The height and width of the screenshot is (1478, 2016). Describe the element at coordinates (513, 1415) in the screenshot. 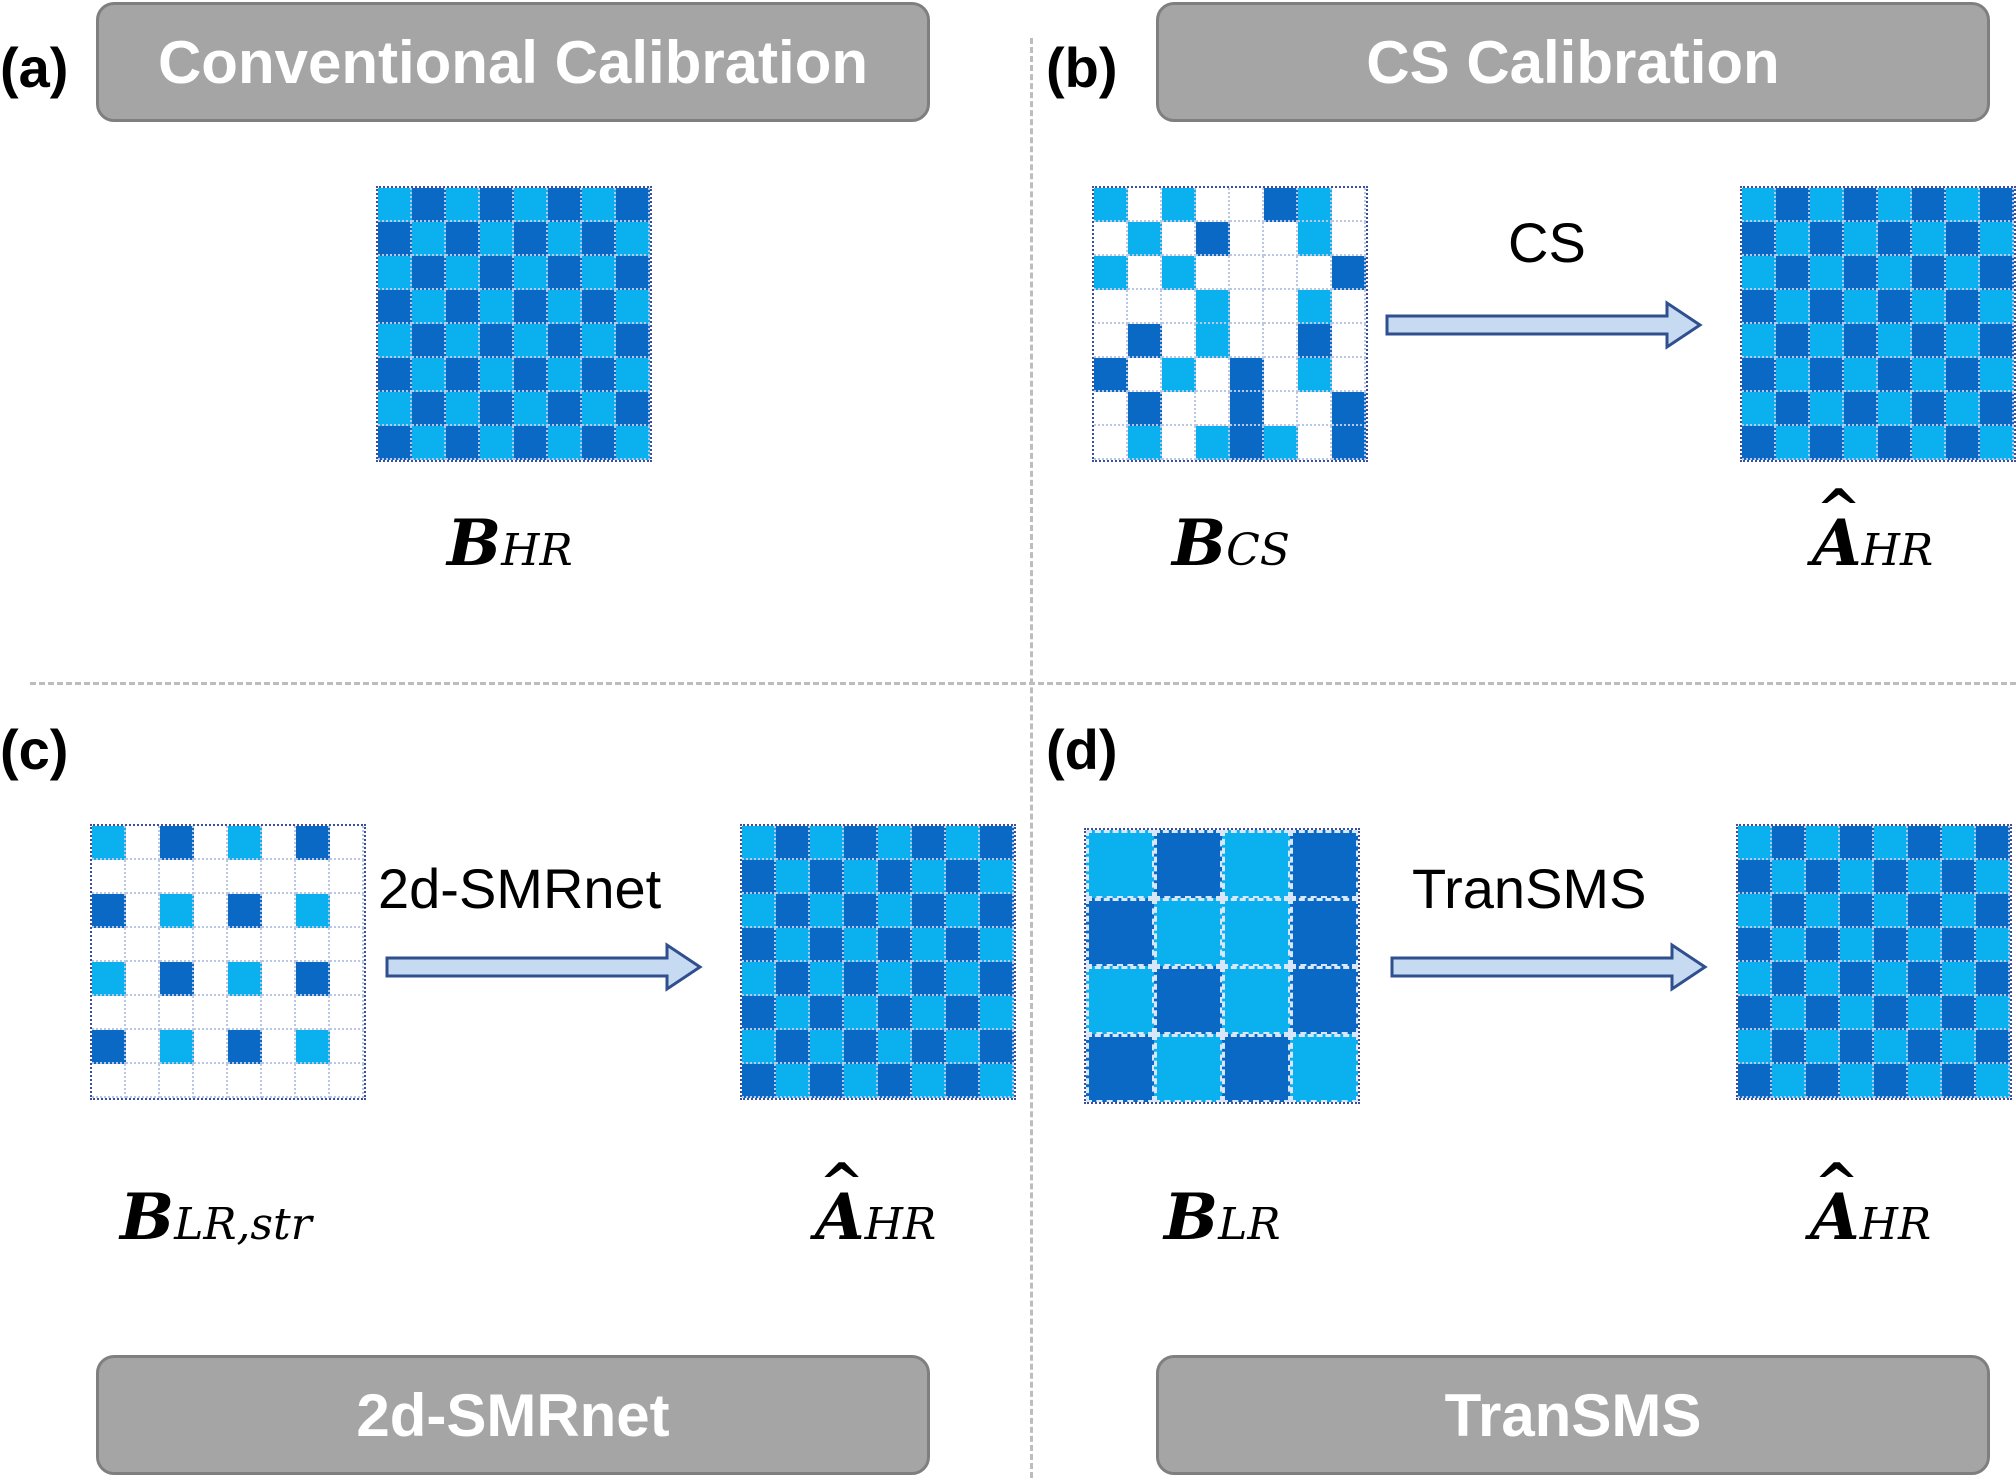

I see `panel-c-title: 2d-SMRnet` at that location.